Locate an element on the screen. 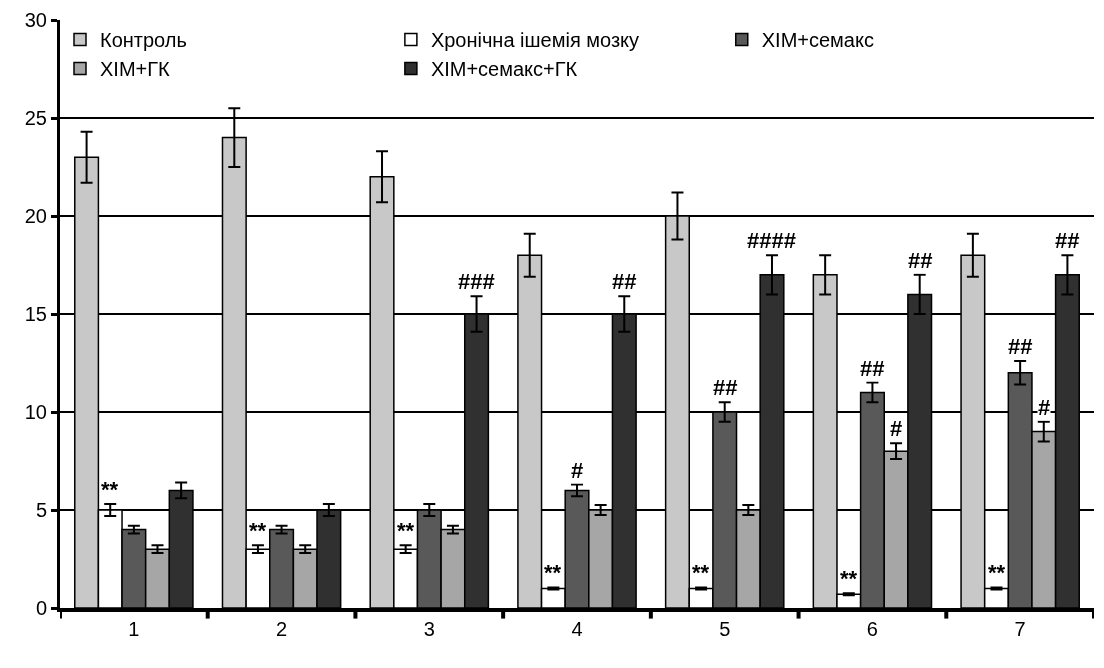  data-label: ### is located at coordinates (476, 281).